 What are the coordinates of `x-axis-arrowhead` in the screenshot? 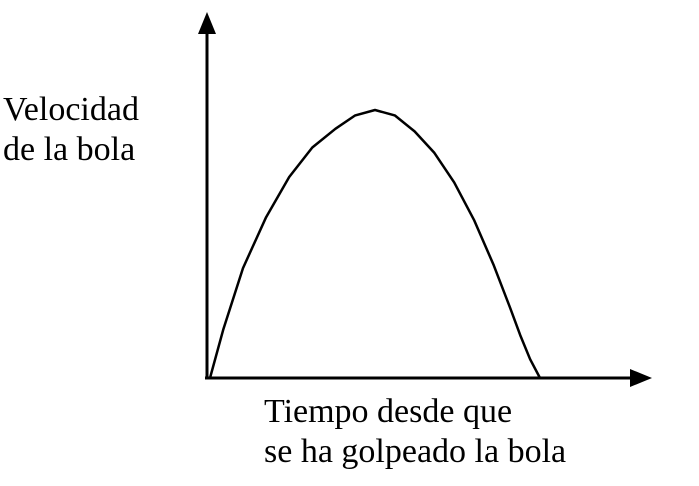 It's located at (641, 378).